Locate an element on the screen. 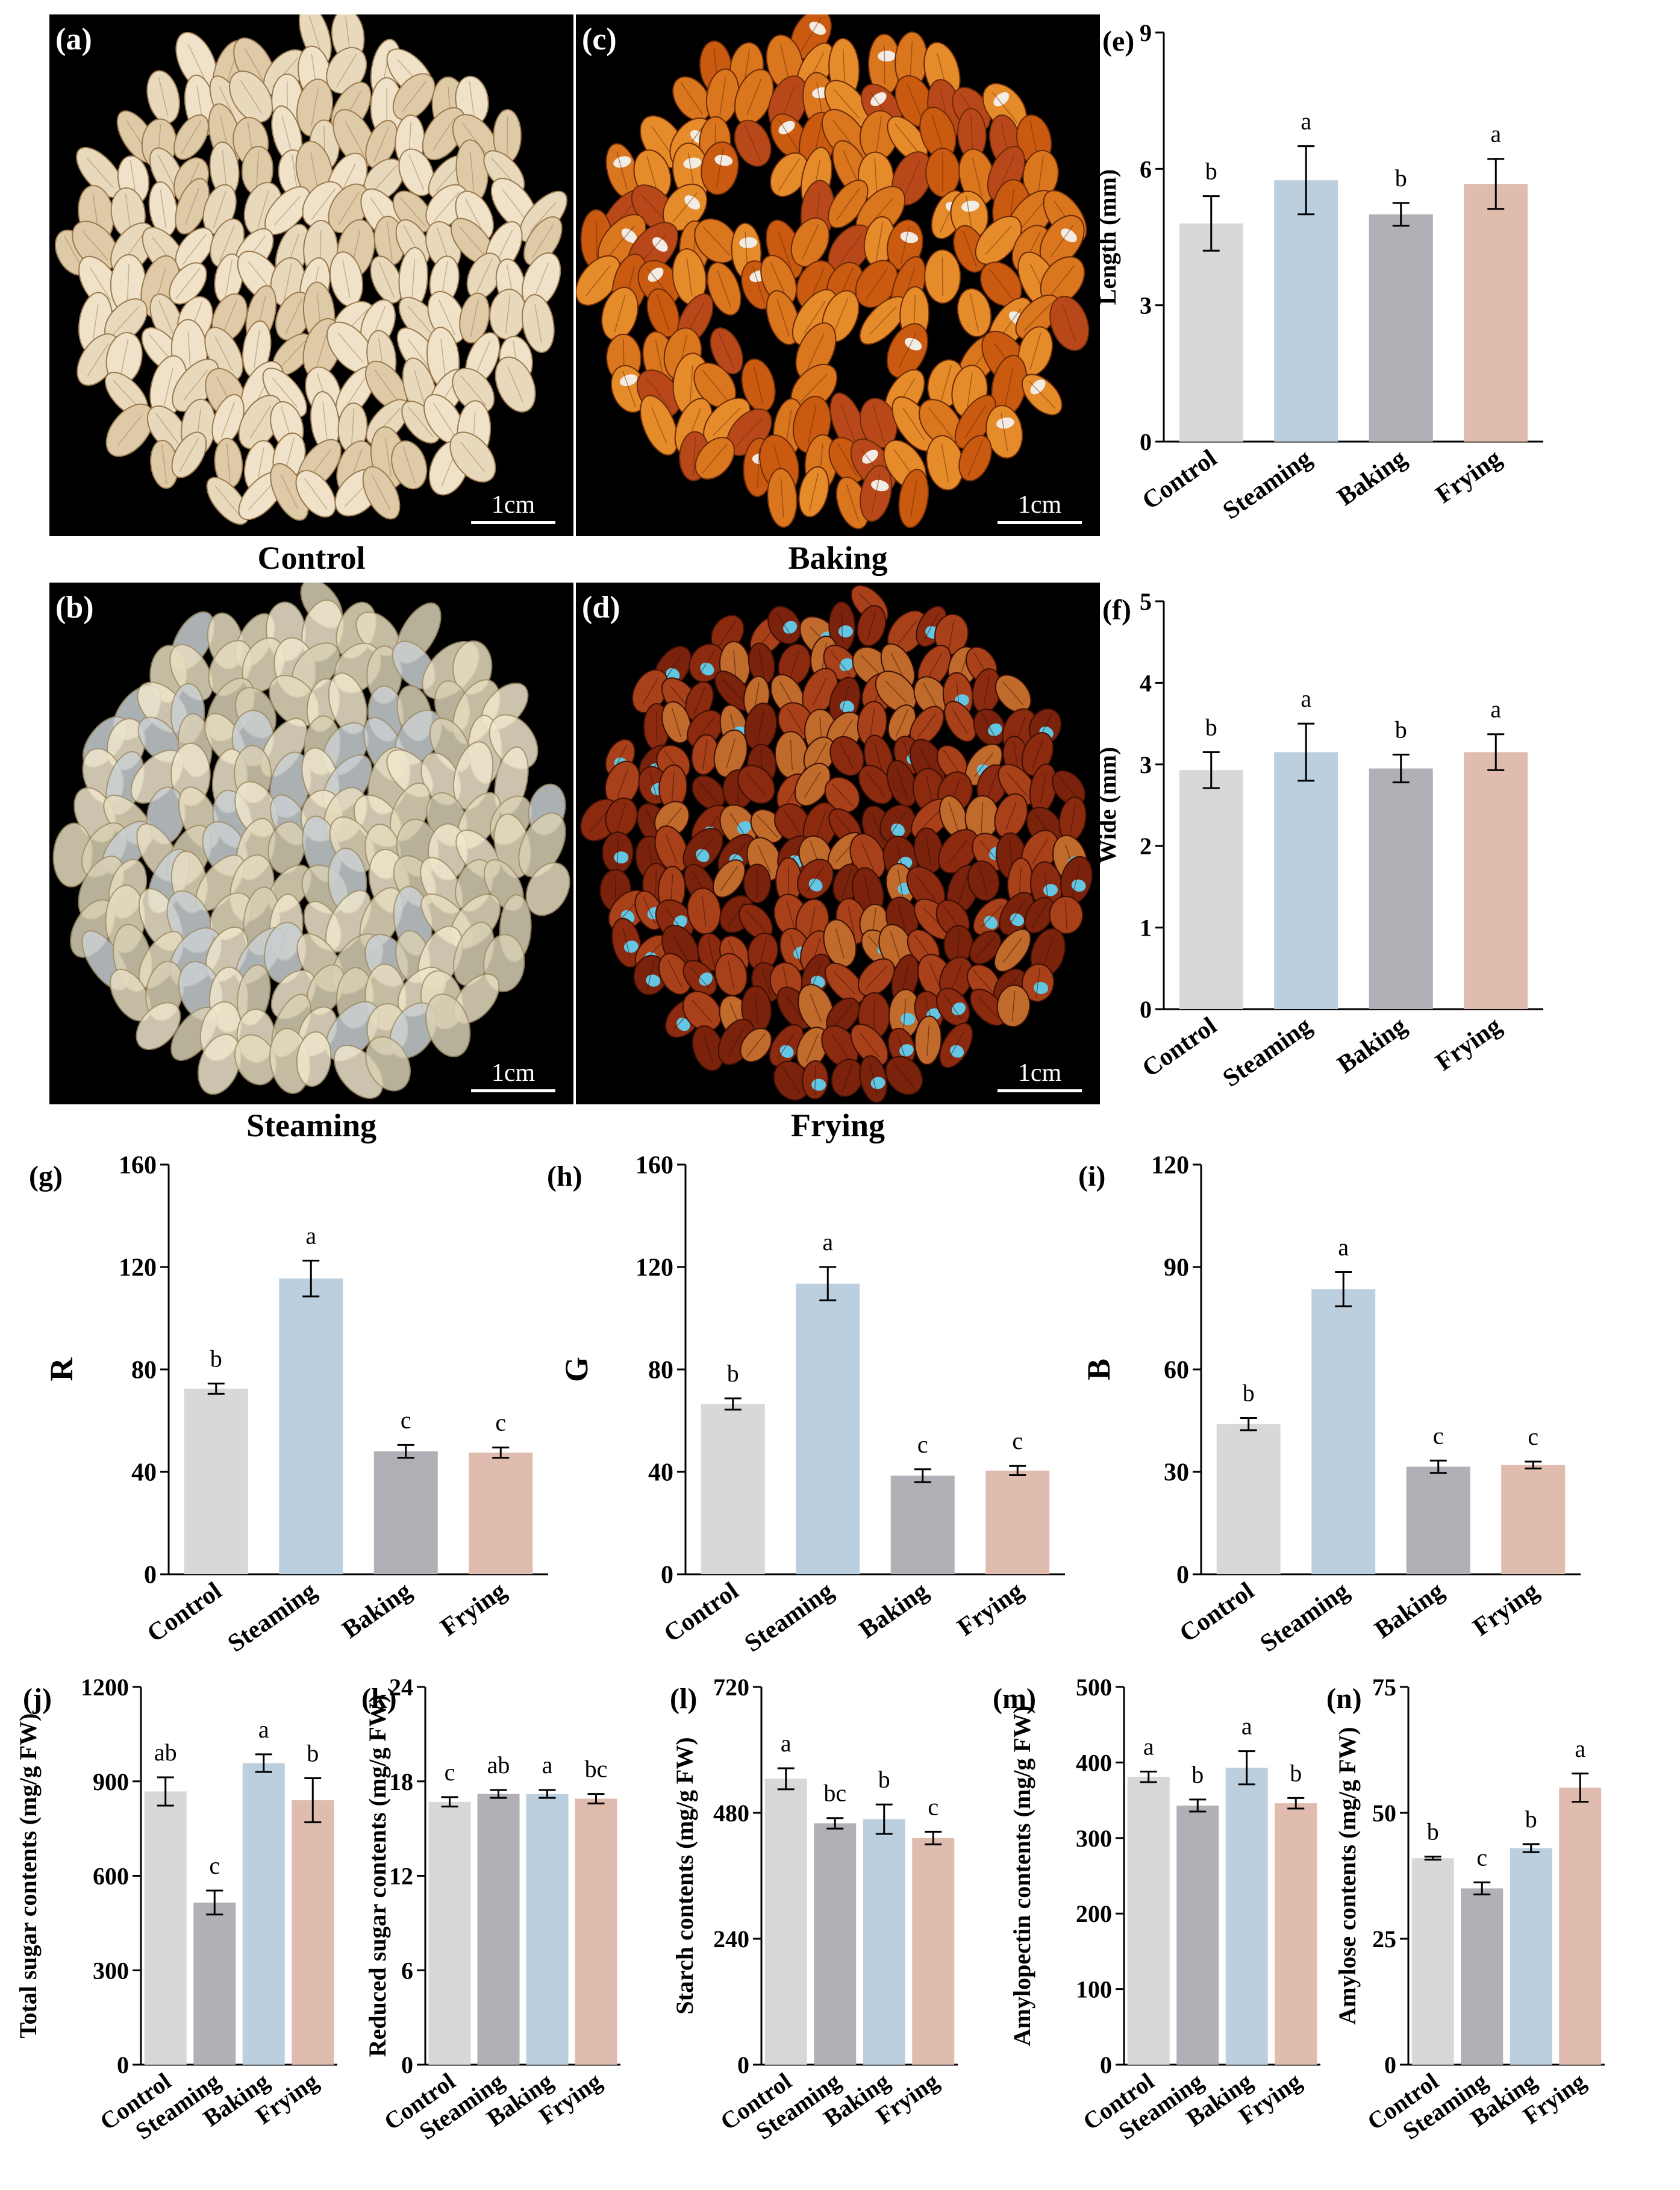 This screenshot has width=1680, height=2190. rice-grains-image is located at coordinates (311, 841).